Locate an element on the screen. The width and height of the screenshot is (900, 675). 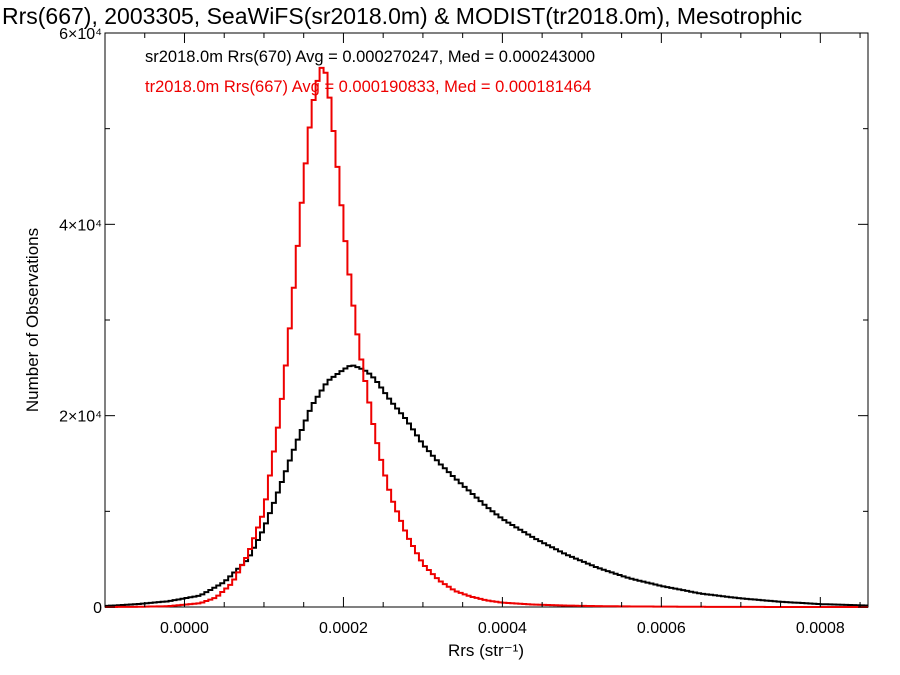
y-tick-label: 6×10⁴ is located at coordinates (80, 34).